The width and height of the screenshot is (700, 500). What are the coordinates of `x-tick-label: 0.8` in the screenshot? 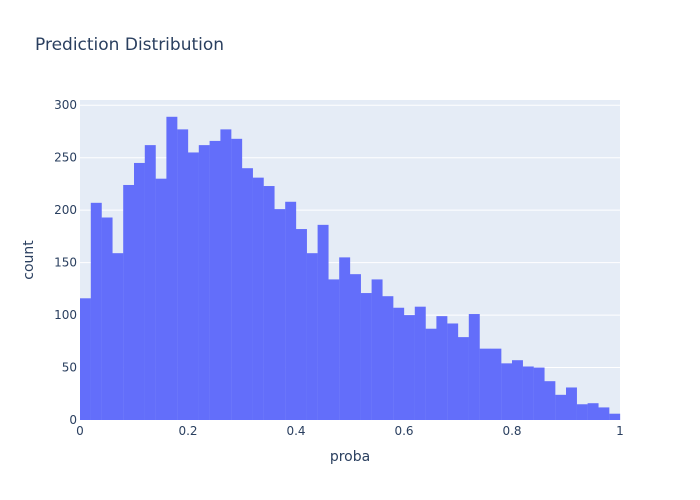 It's located at (511, 431).